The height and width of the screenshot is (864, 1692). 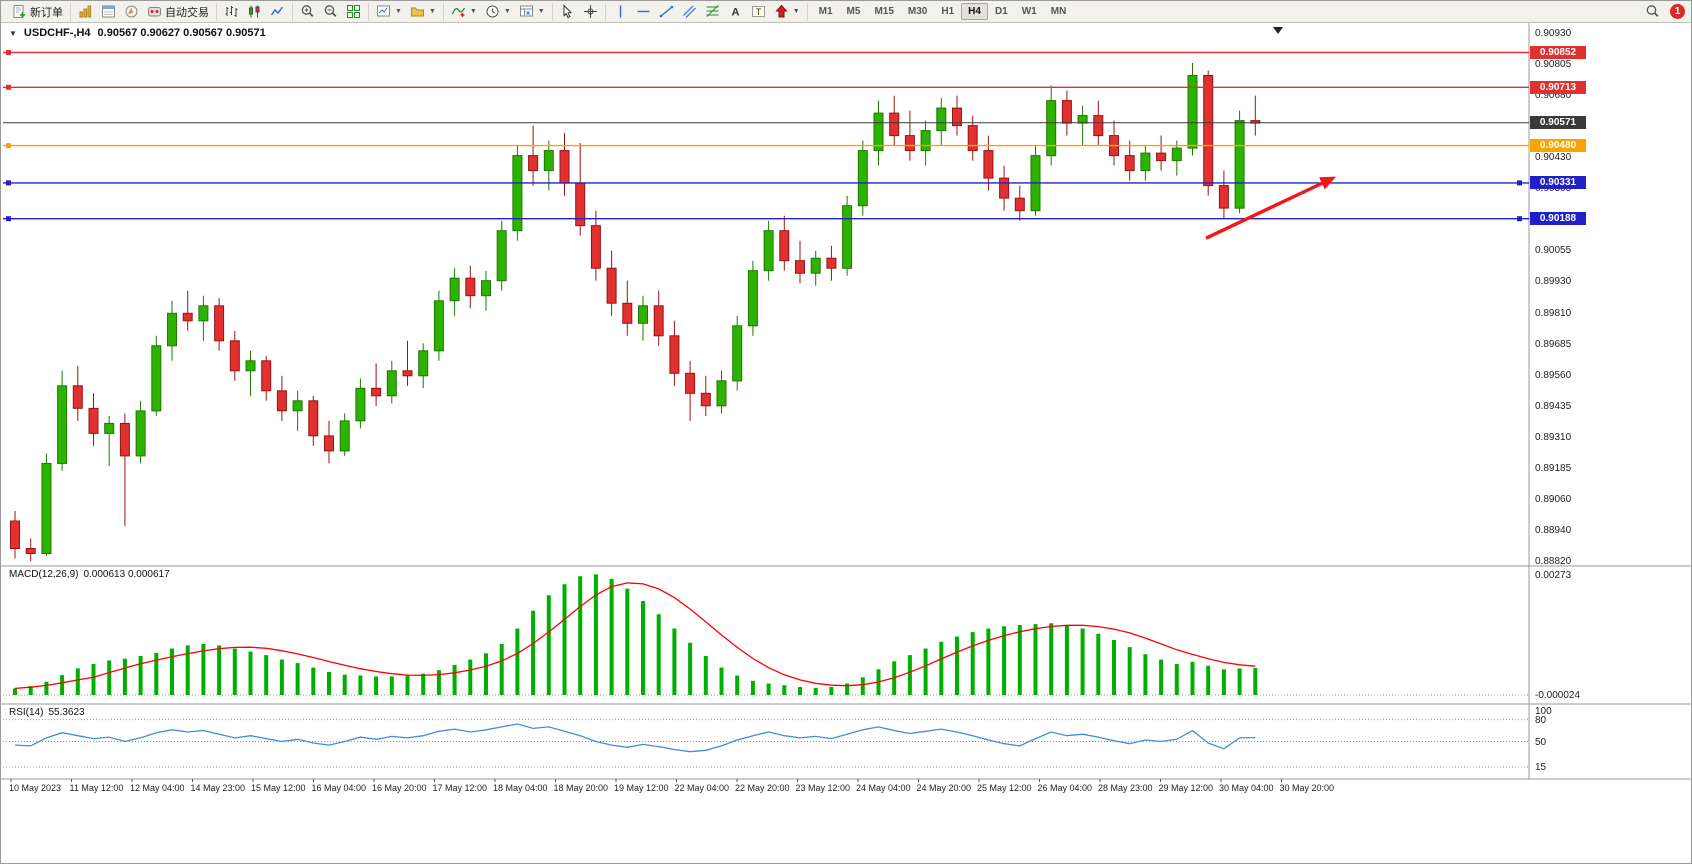 What do you see at coordinates (1558, 146) in the screenshot?
I see `price-marker: 0.90480` at bounding box center [1558, 146].